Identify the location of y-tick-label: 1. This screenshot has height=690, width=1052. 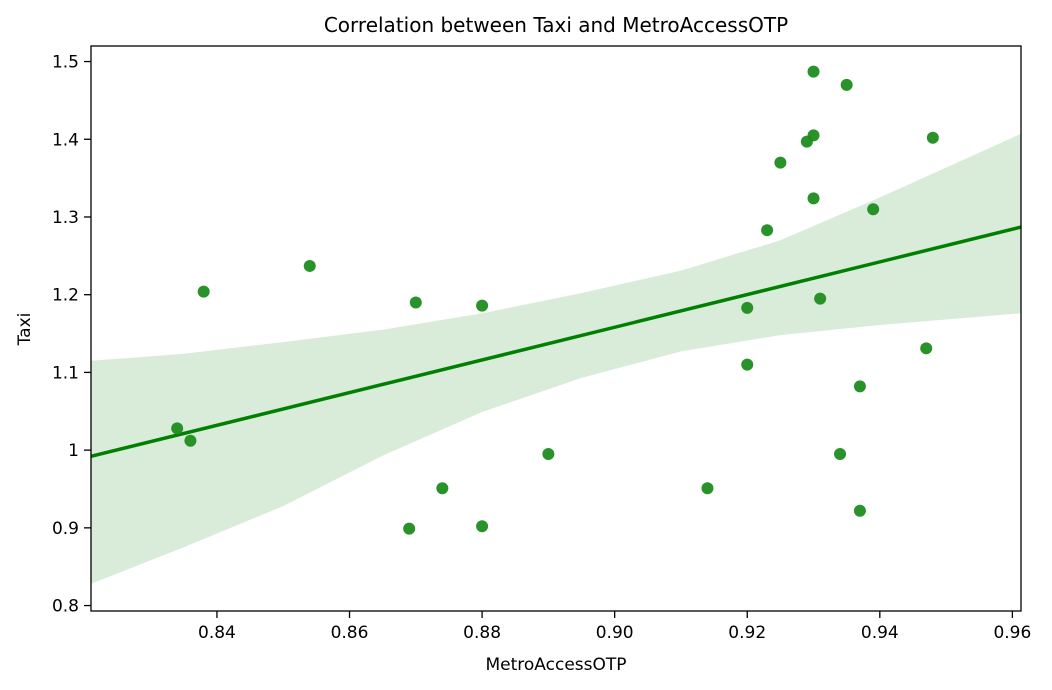
(73, 451).